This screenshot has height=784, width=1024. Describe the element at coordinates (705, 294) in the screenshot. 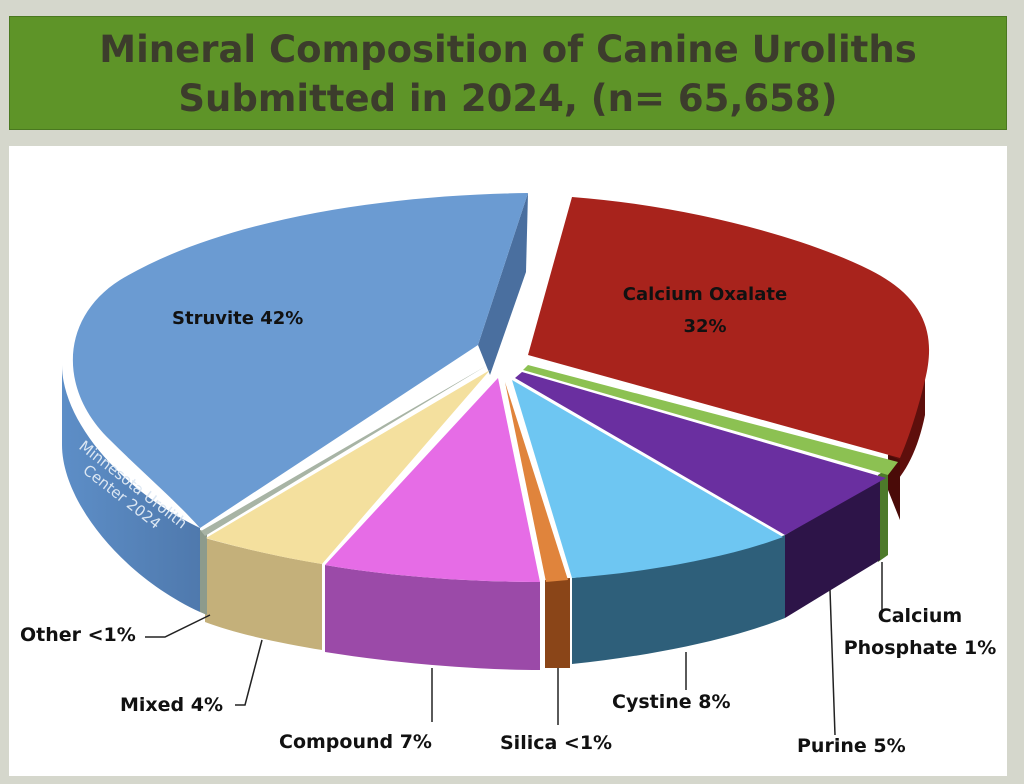

I see `label-calcium-oxalate-line-1: Calcium Oxalate` at that location.